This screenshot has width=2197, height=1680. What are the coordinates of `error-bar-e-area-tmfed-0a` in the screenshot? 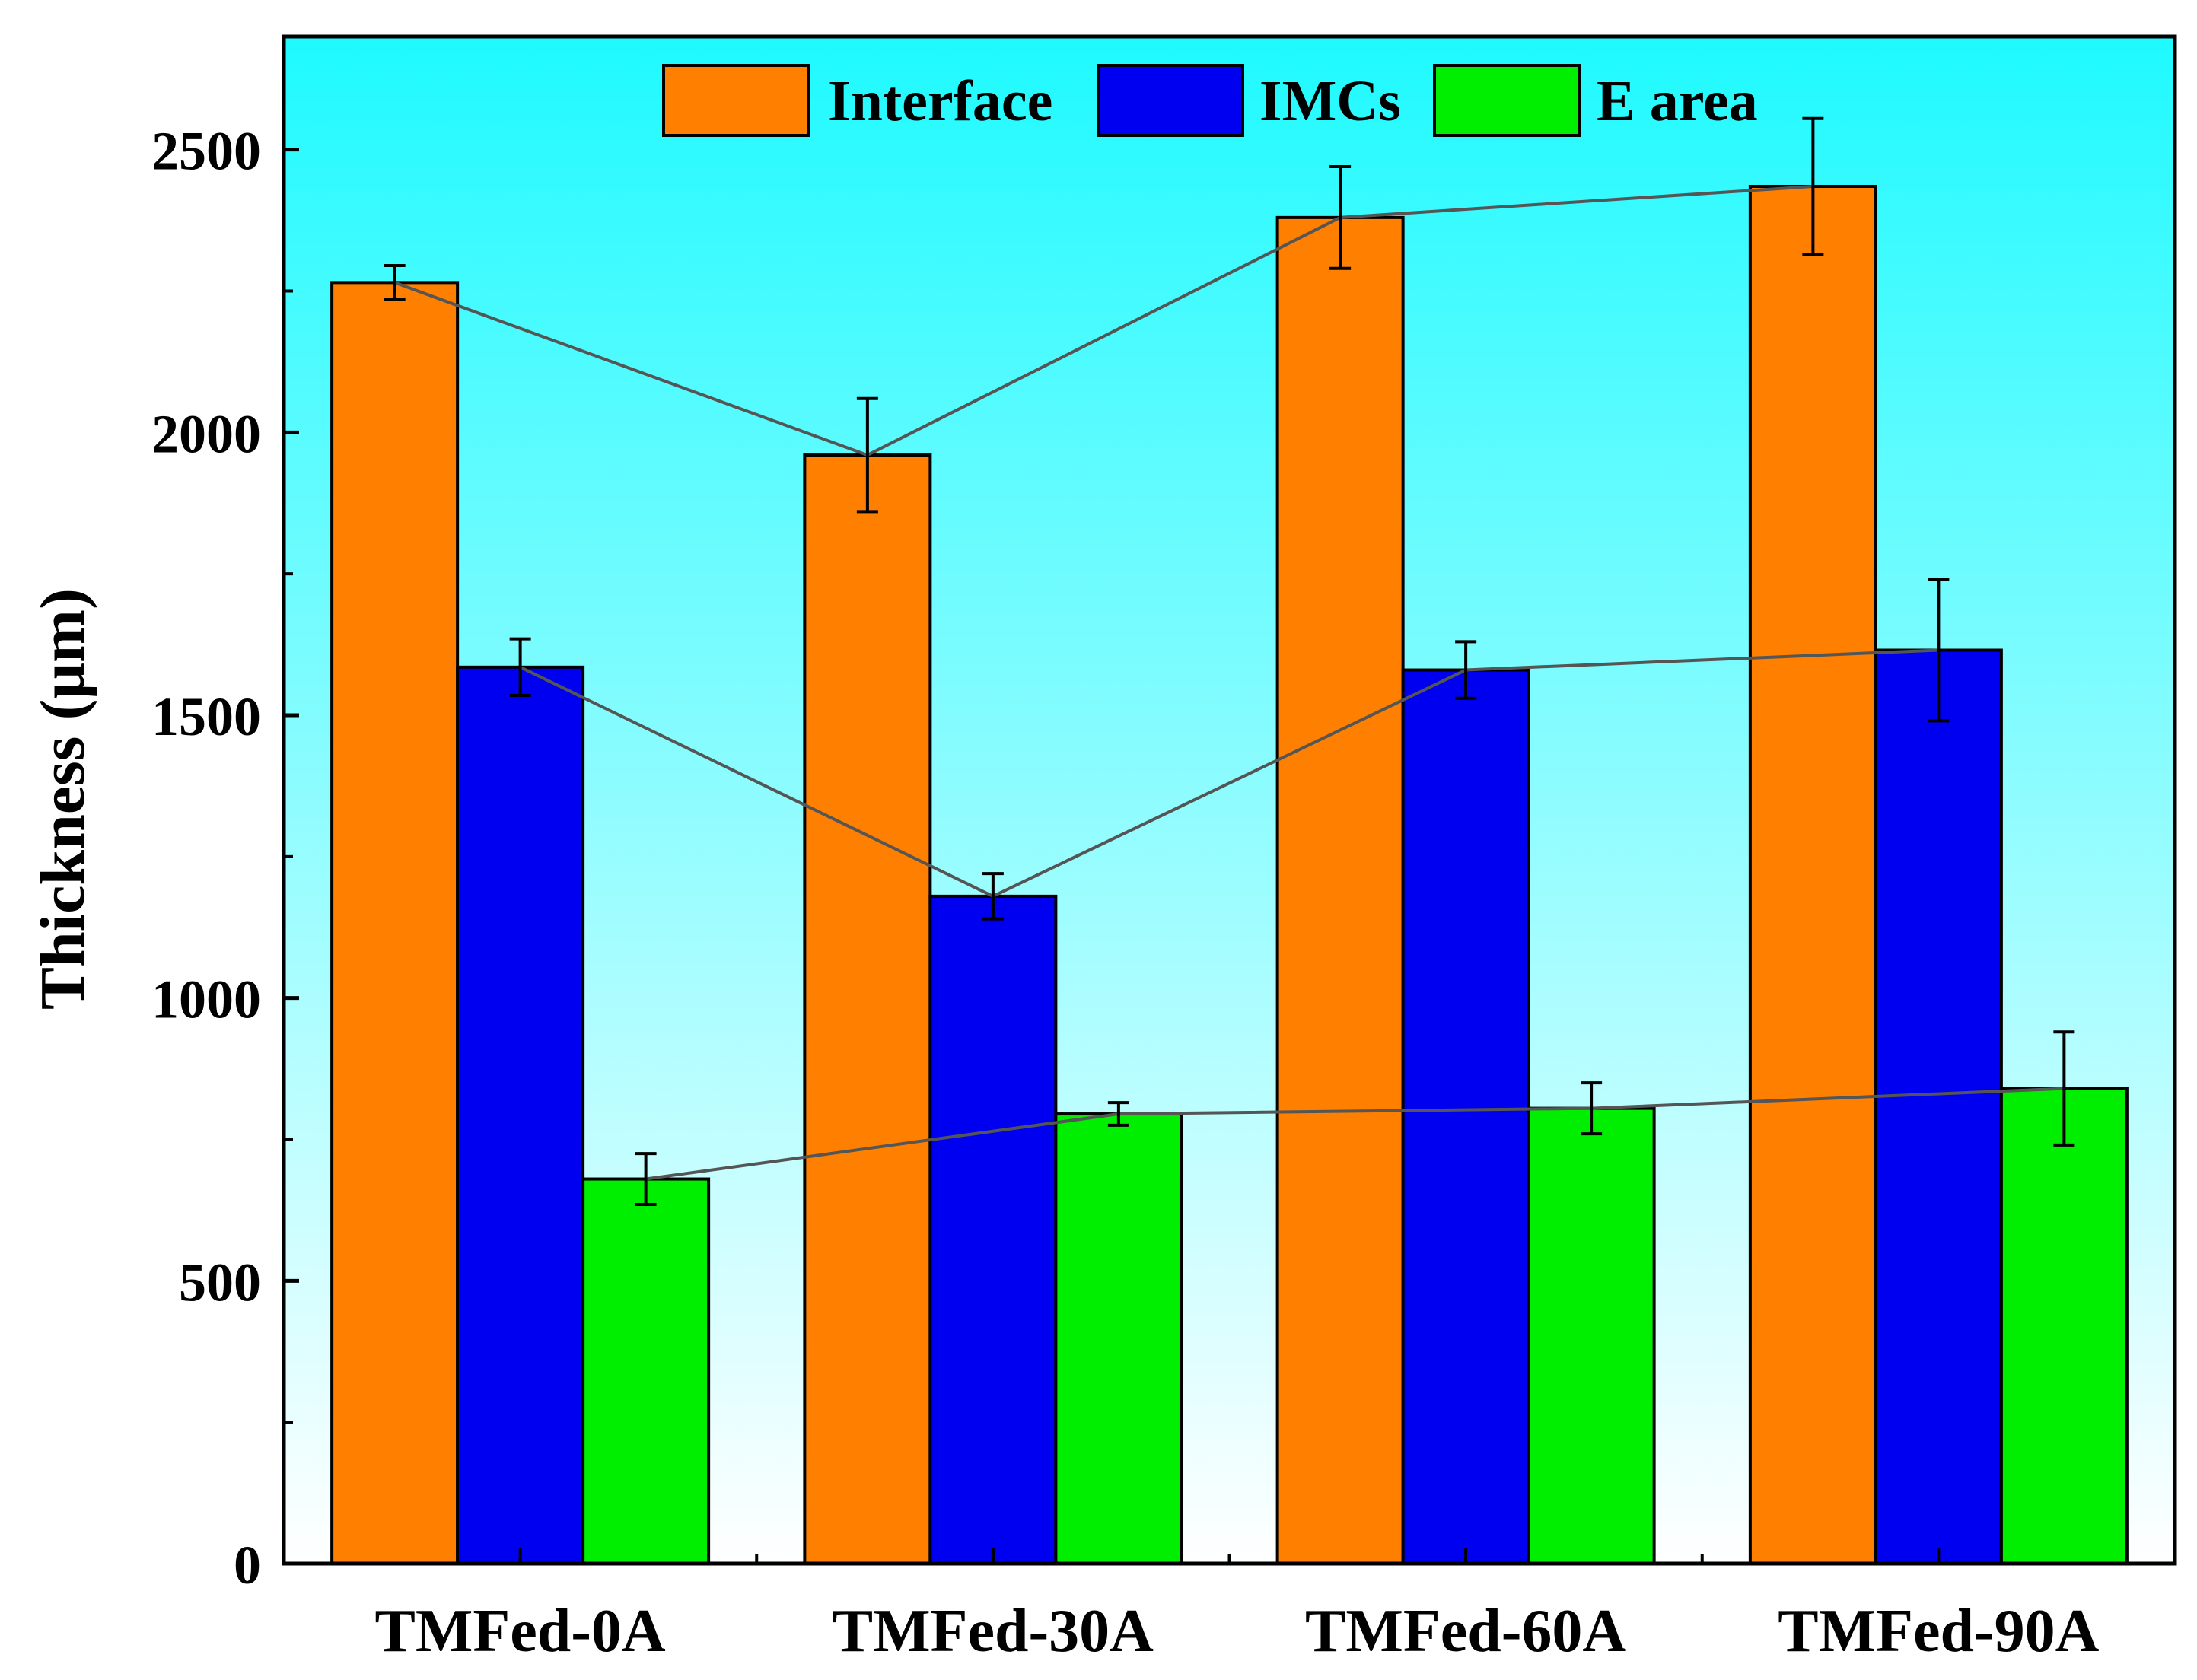 It's located at (646, 1179).